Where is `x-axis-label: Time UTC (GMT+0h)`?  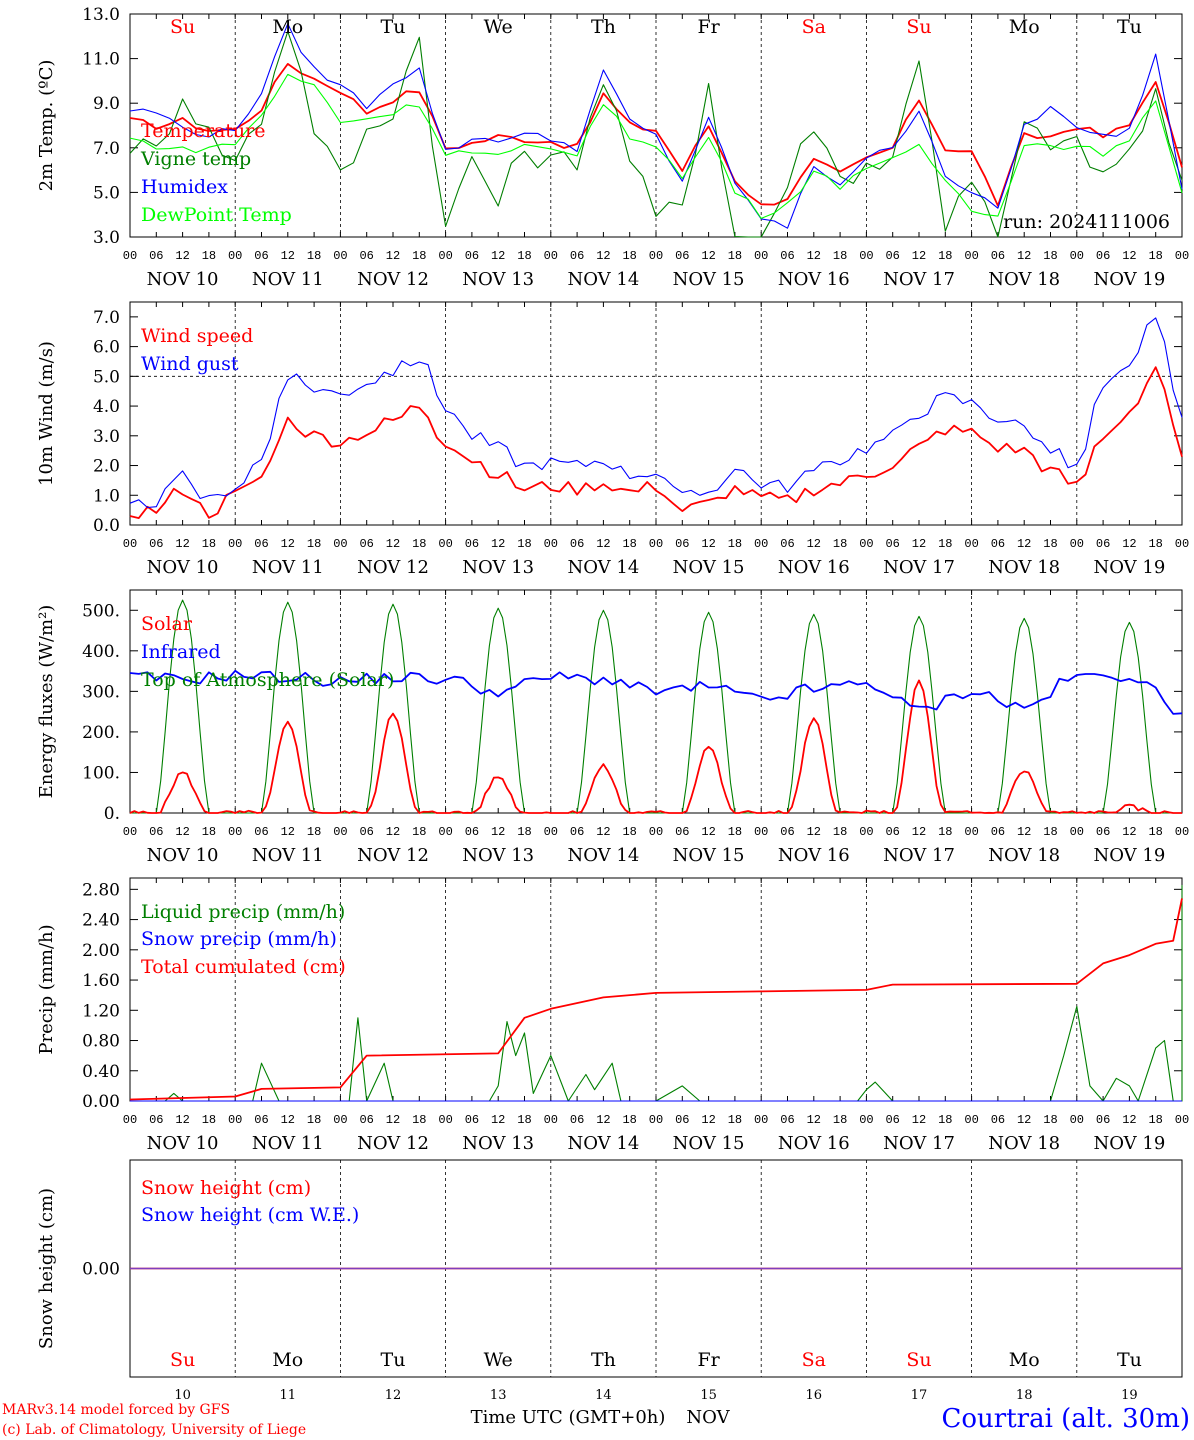
x-axis-label: Time UTC (GMT+0h) is located at coordinates (568, 1417).